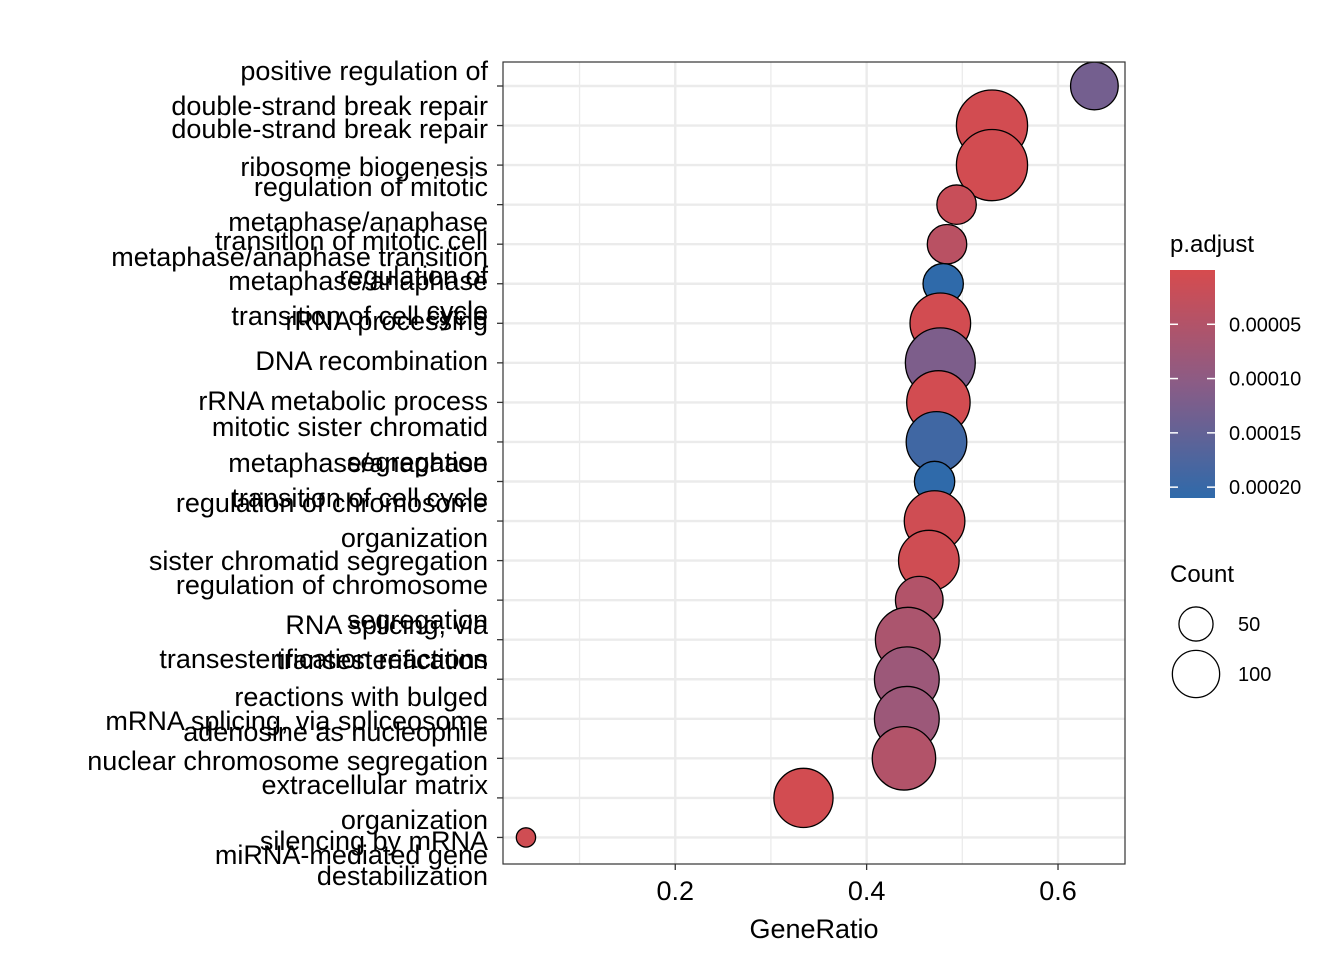 Image resolution: width=1344 pixels, height=960 pixels. Describe the element at coordinates (813, 929) in the screenshot. I see `x-axis-title: GeneRatio` at that location.